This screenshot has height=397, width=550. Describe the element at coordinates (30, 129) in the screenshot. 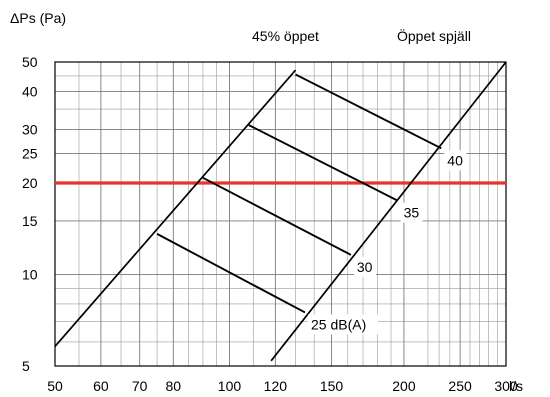

I see `y-tick-label: 30` at that location.